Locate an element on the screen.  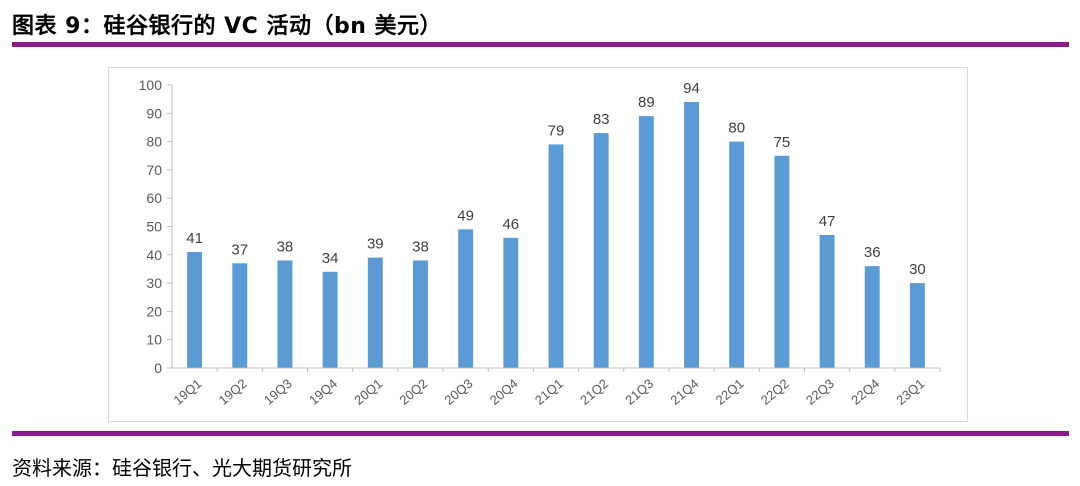
bar-22Q2 is located at coordinates (782, 261).